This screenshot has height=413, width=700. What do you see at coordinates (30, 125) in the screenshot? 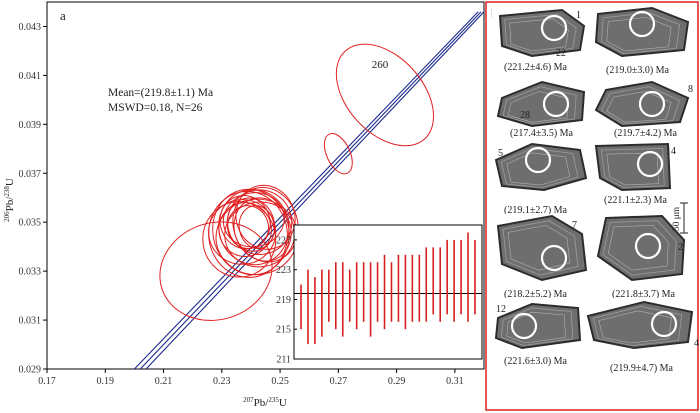
I see `y-tick-label: 0.039` at bounding box center [30, 125].